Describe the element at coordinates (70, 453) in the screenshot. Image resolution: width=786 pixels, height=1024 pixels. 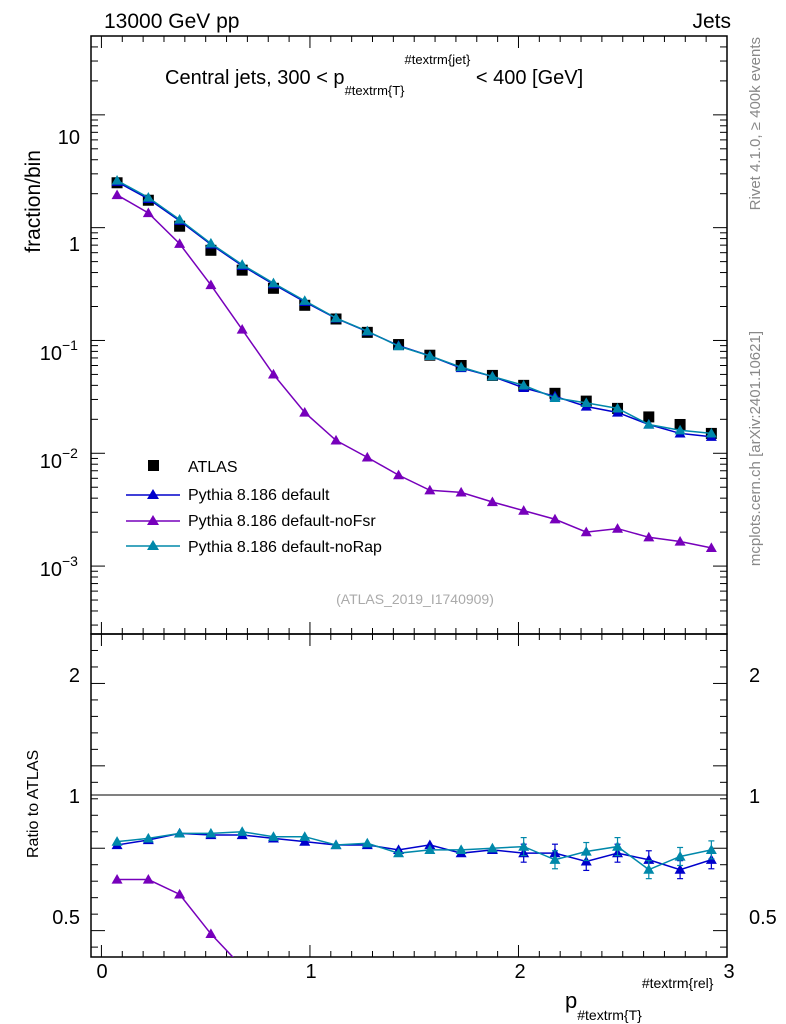
I see `y-tick-exp-1e-2: −2` at that location.